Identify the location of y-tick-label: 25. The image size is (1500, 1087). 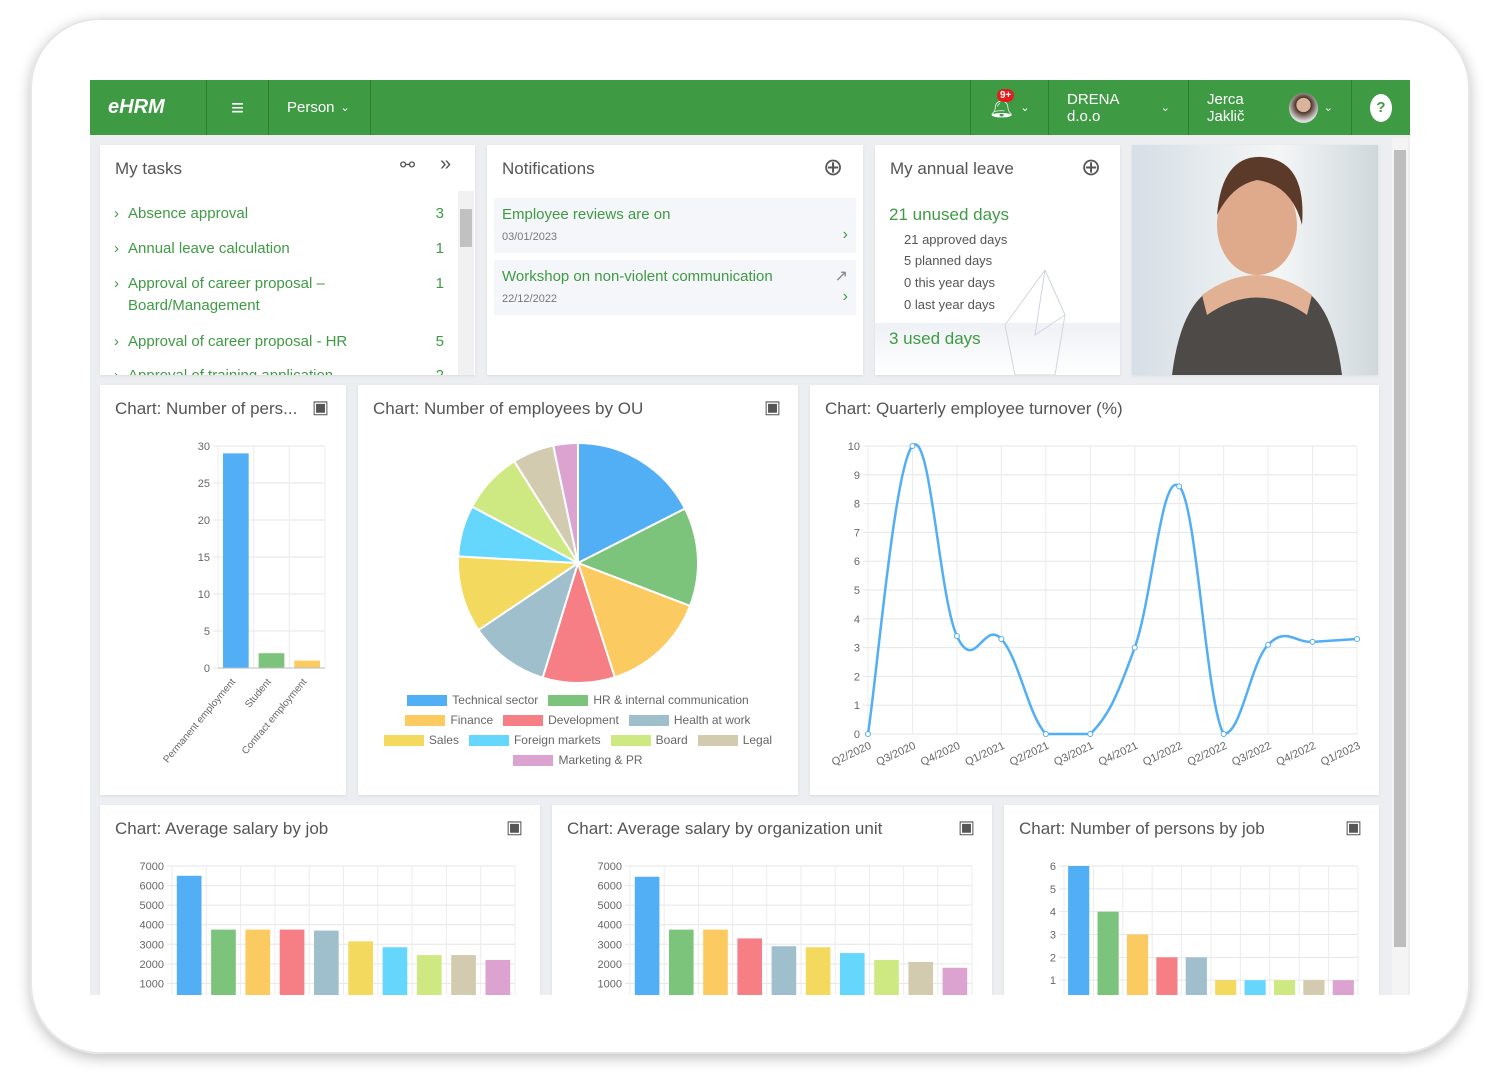
(204, 484).